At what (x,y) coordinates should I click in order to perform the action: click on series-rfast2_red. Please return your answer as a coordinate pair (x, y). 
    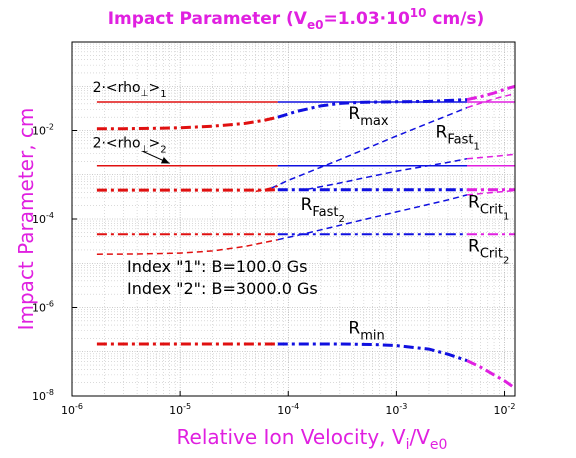
    Looking at the image, I should click on (266, 189).